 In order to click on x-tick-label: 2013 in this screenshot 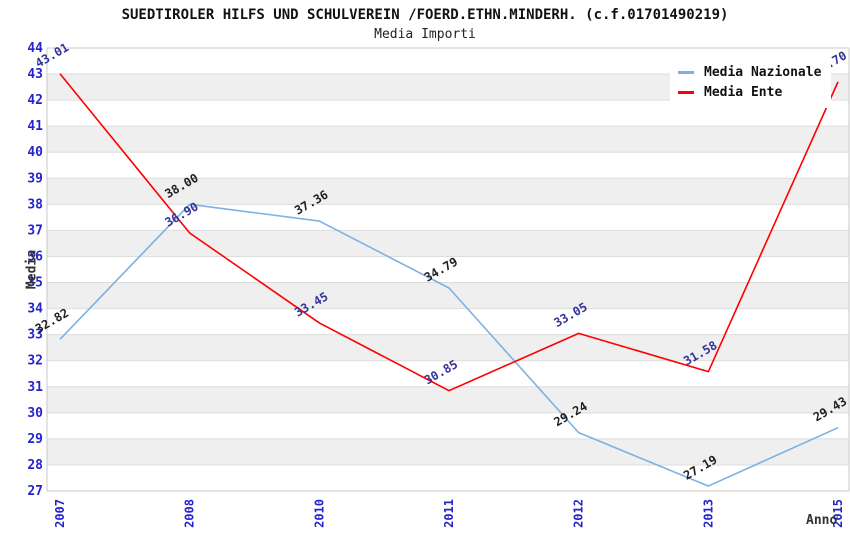, I will do `click(708, 513)`.